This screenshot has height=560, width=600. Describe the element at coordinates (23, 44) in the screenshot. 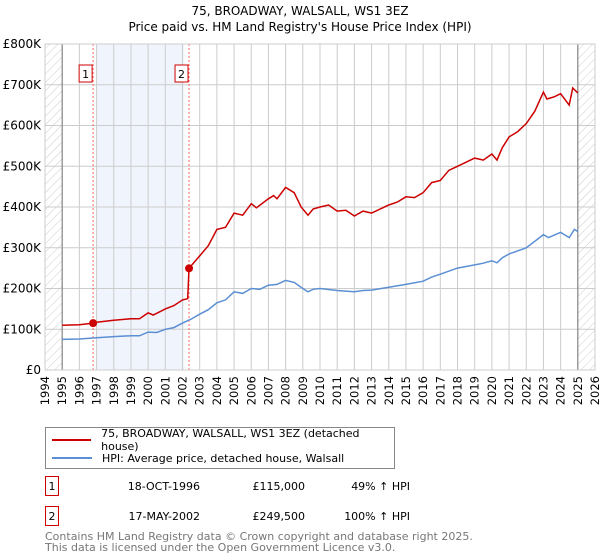

I see `y-tick-label: £800K` at that location.